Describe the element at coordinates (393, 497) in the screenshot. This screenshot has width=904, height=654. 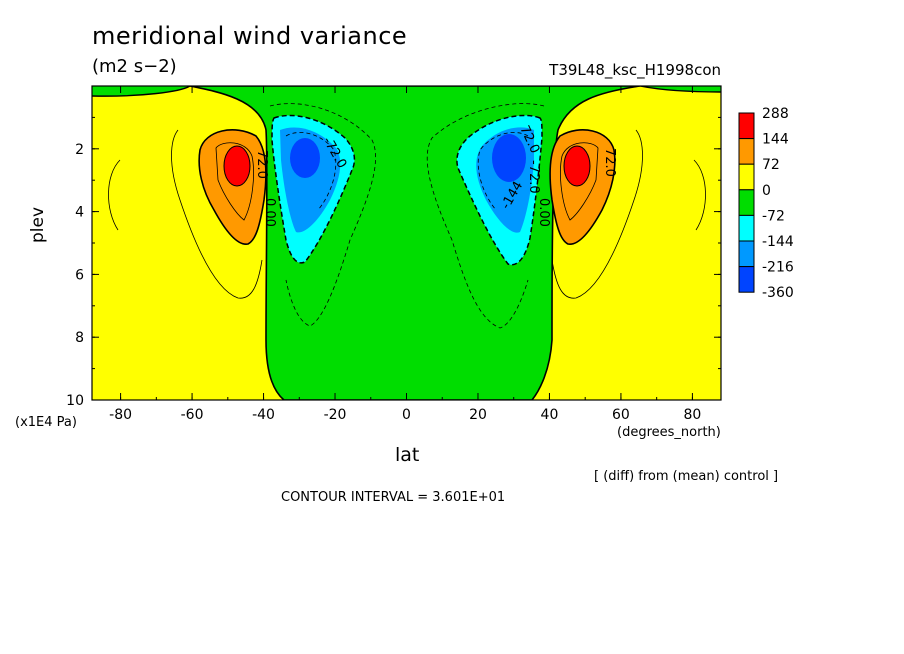
I see `contour-interval: CONTOUR INTERVAL = 3.601E+01` at that location.